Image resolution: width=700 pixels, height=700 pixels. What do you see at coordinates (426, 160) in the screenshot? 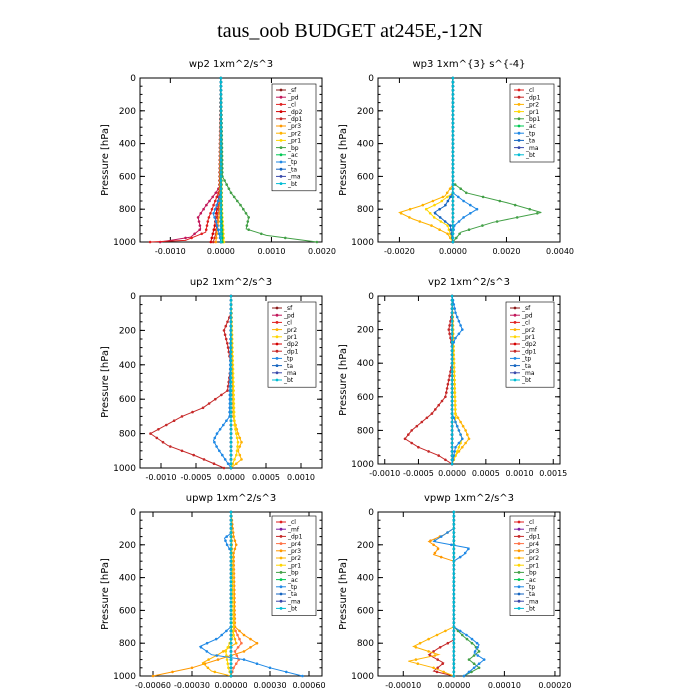
I see `series-pr2` at bounding box center [426, 160].